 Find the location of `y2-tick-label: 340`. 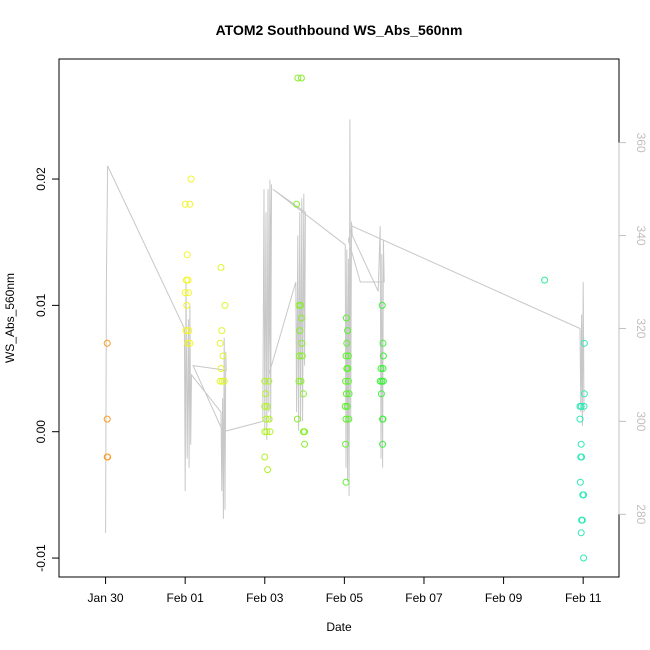

y2-tick-label: 340 is located at coordinates (641, 236).